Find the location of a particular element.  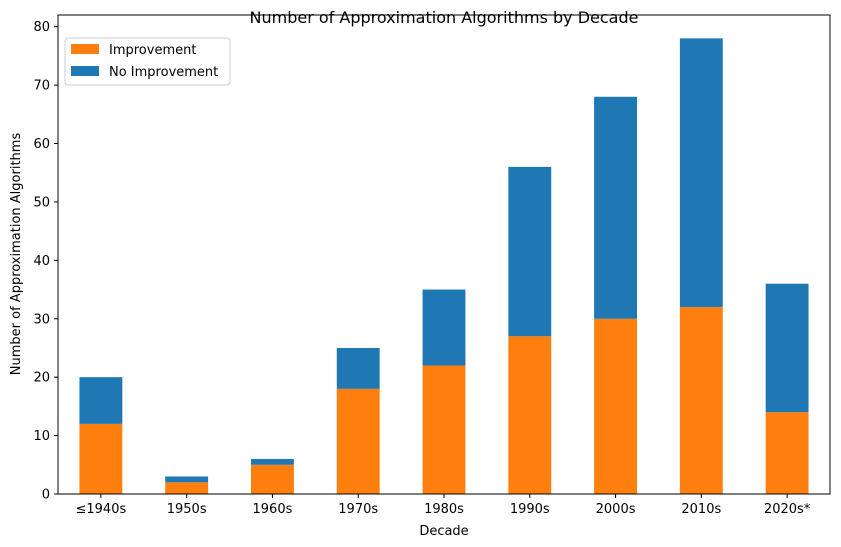

x-axis-label: Decade is located at coordinates (443, 531).